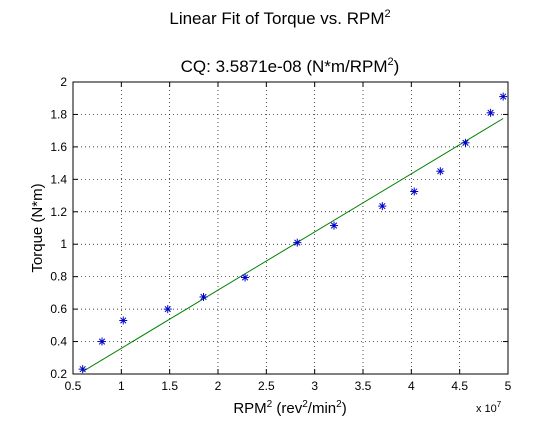 The height and width of the screenshot is (425, 560). I want to click on x-tick-label: 3.5, so click(363, 386).